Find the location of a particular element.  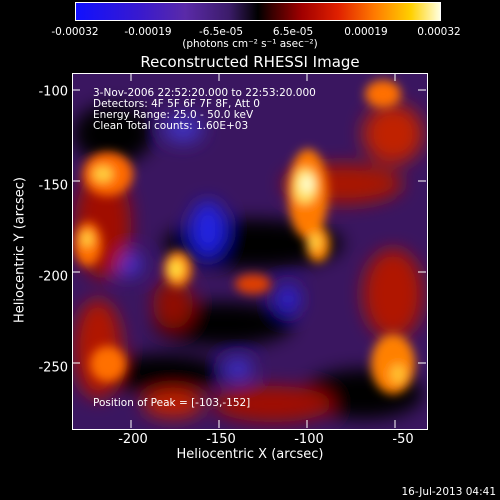

colorbar-units: (photons cm⁻² s⁻¹ asec⁻²) is located at coordinates (250, 44).